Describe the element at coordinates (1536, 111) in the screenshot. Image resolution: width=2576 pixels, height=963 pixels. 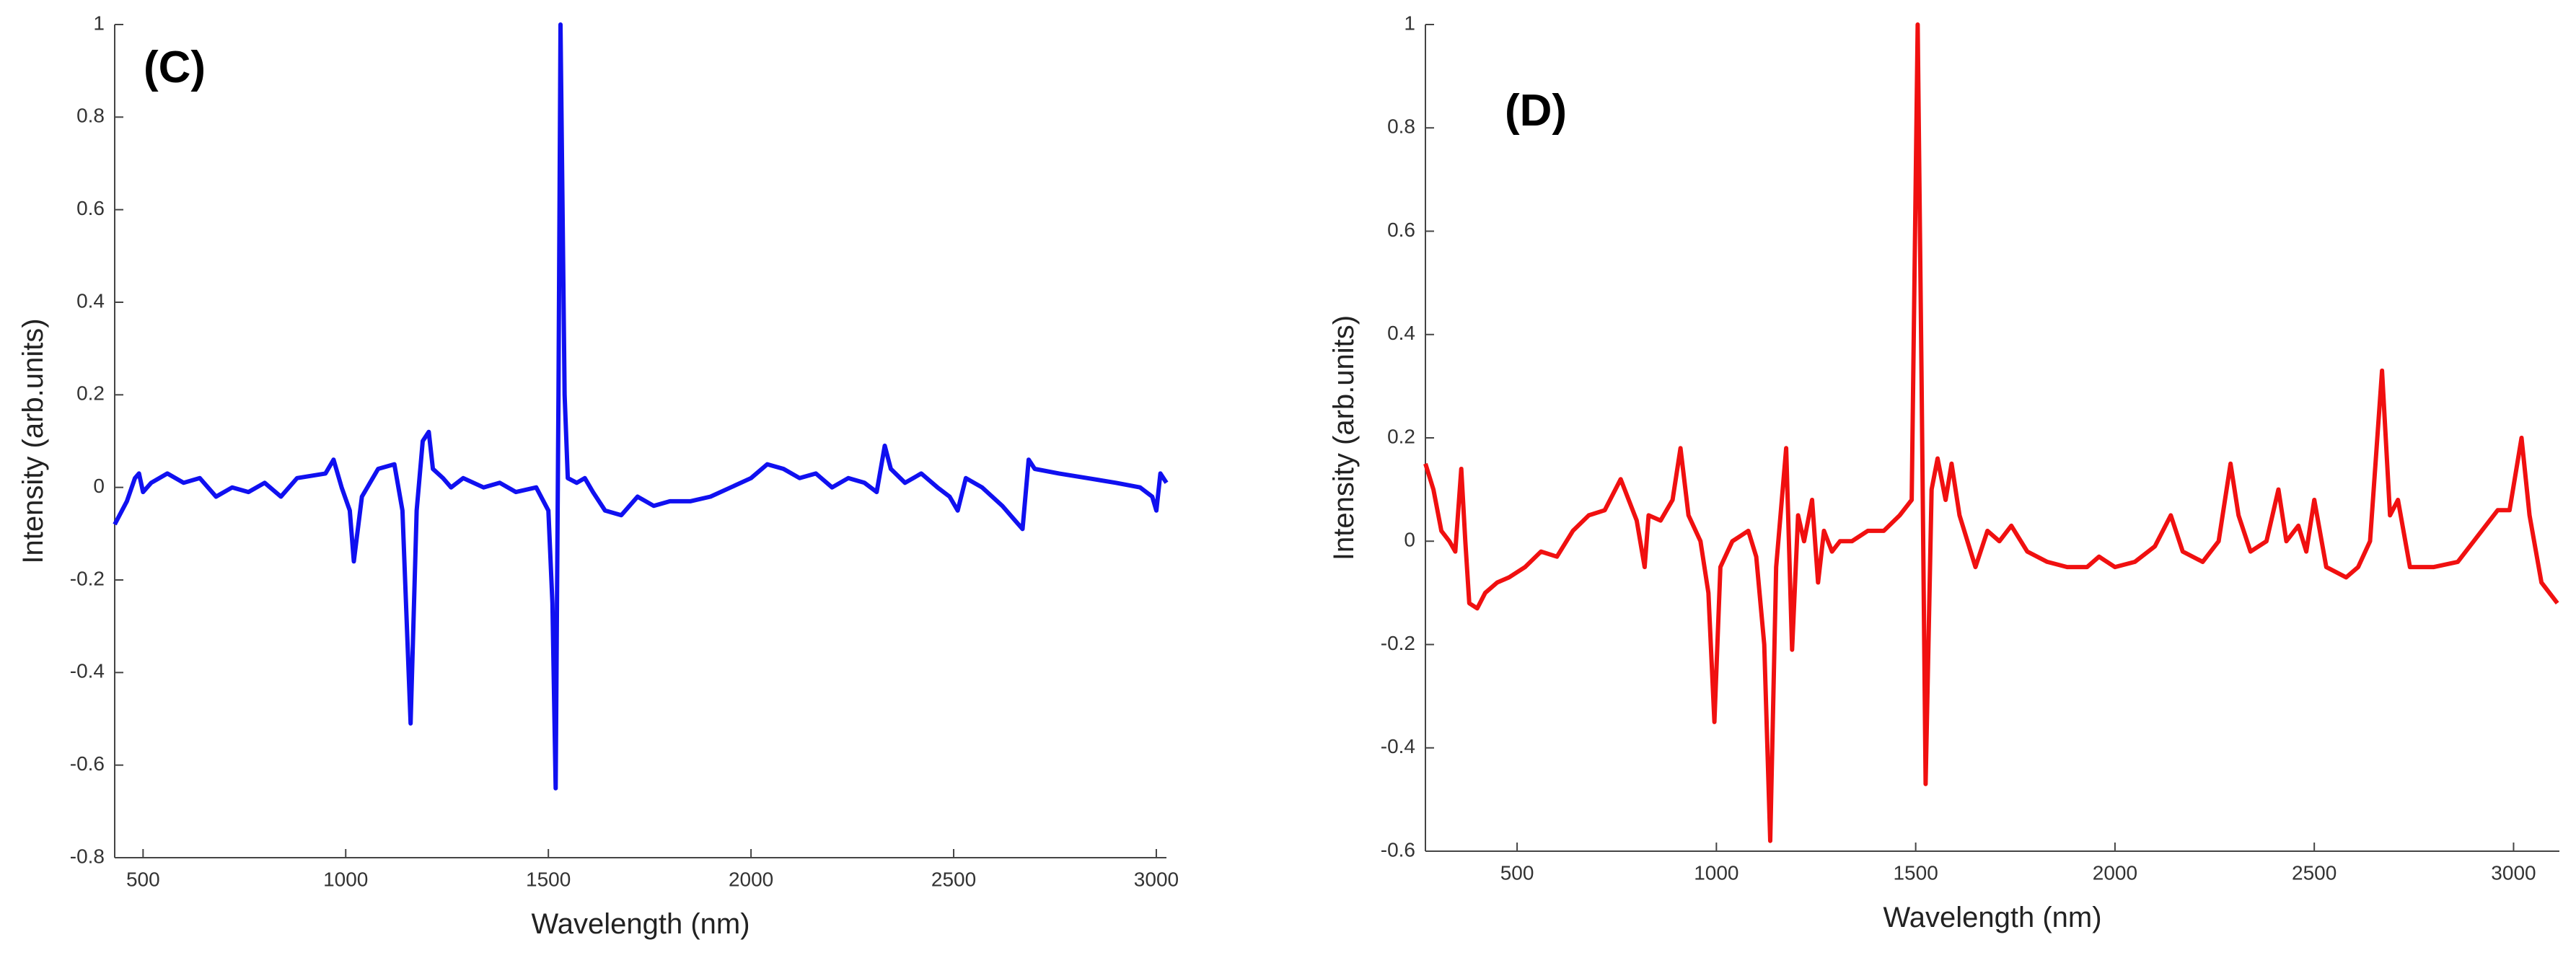
I see `panel-label: (D)` at that location.